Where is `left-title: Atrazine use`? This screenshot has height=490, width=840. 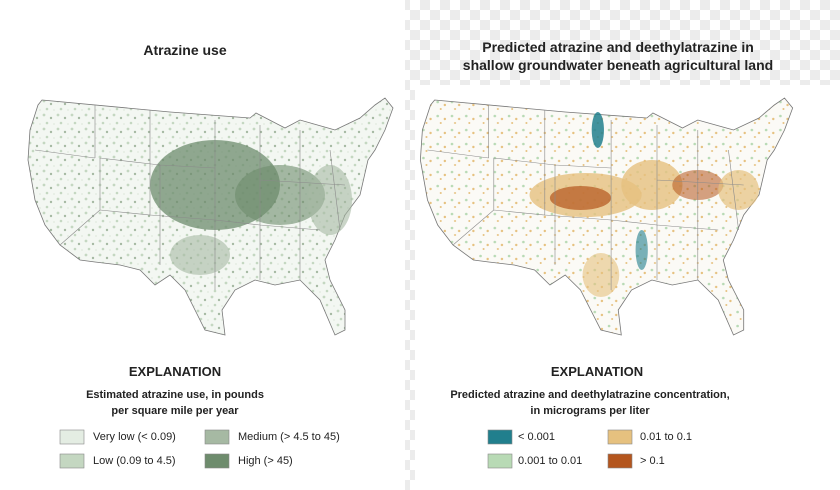 left-title: Atrazine use is located at coordinates (184, 50).